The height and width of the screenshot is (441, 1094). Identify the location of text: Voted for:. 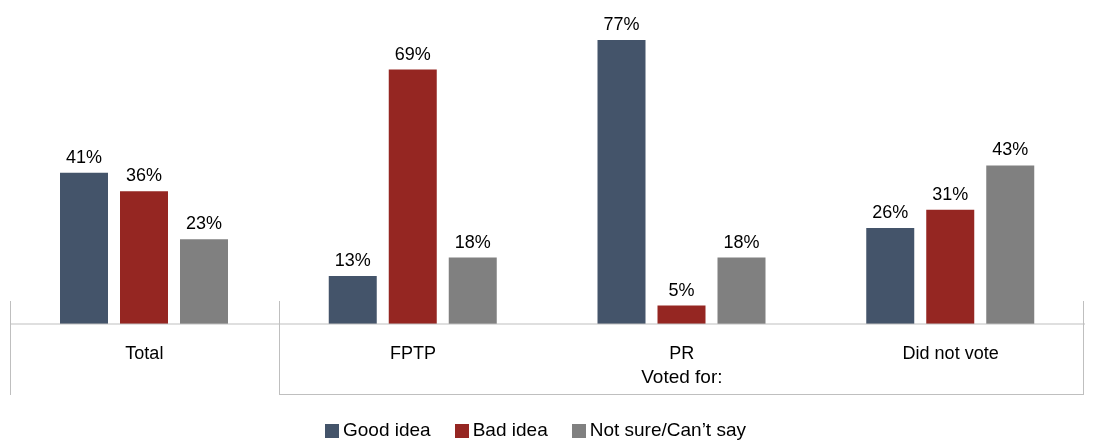
(682, 377).